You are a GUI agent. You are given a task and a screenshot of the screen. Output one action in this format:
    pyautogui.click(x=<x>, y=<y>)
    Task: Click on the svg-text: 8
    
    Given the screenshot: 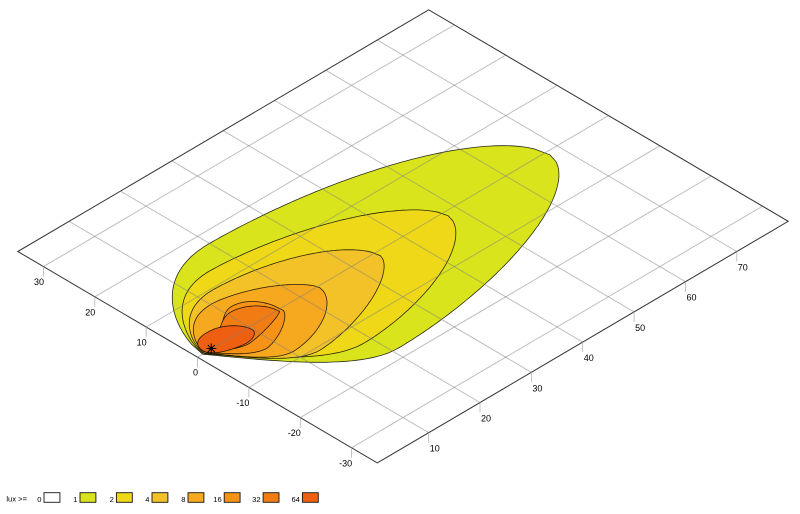 What is the action you would take?
    pyautogui.click(x=183, y=499)
    